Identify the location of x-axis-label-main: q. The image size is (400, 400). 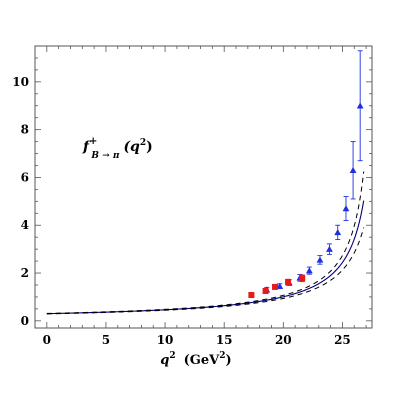
(164, 360).